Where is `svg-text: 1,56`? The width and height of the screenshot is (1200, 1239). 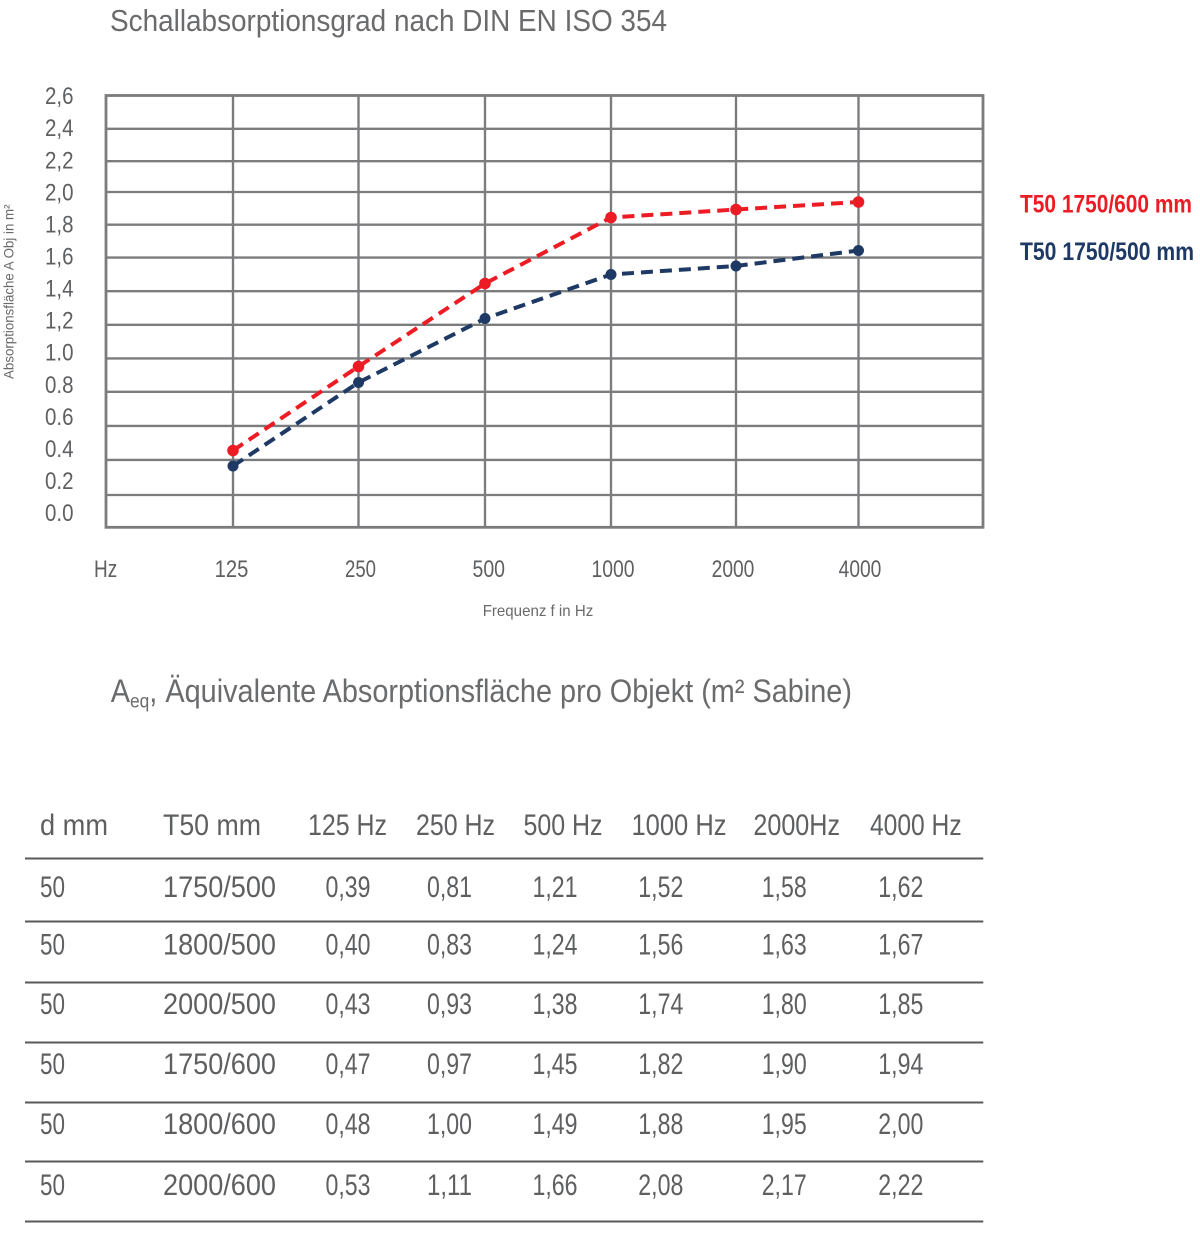 svg-text: 1,56 is located at coordinates (660, 945).